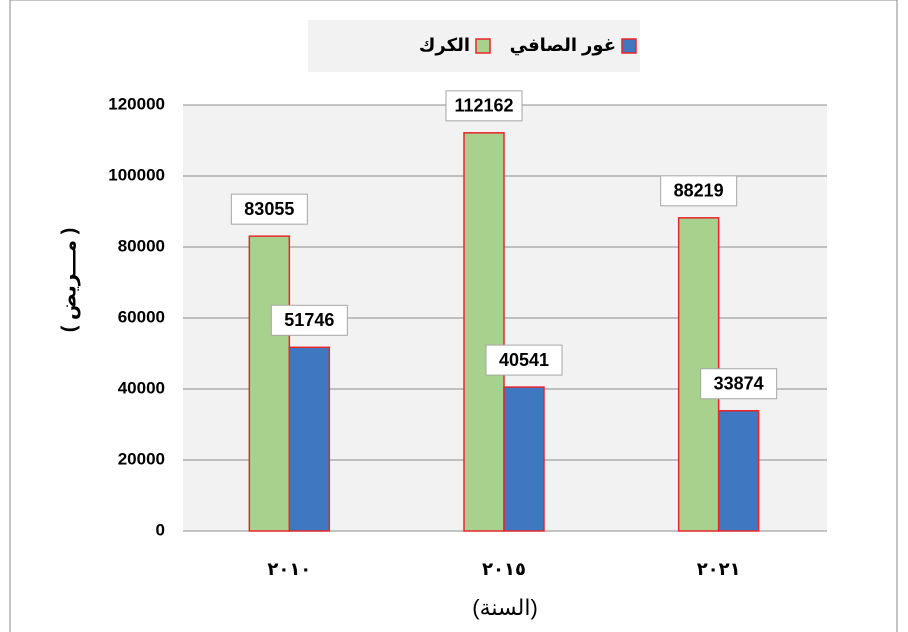  Describe the element at coordinates (136, 174) in the screenshot. I see `y-tick-label: 100000` at that location.